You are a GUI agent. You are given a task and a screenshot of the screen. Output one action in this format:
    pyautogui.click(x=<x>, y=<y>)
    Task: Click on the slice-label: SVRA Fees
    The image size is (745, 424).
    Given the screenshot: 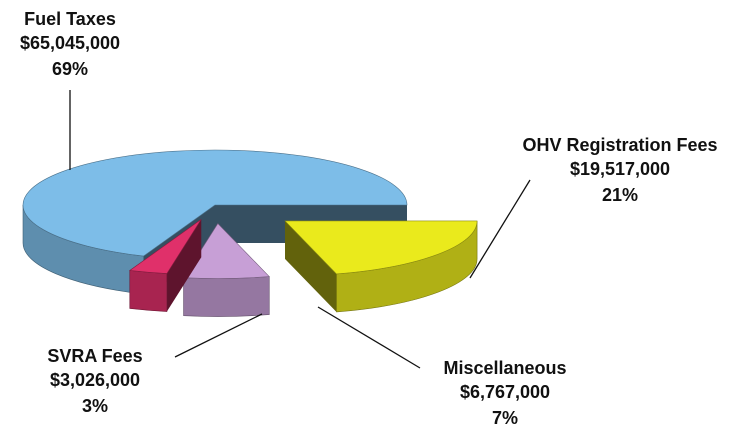 What is the action you would take?
    pyautogui.click(x=94, y=356)
    